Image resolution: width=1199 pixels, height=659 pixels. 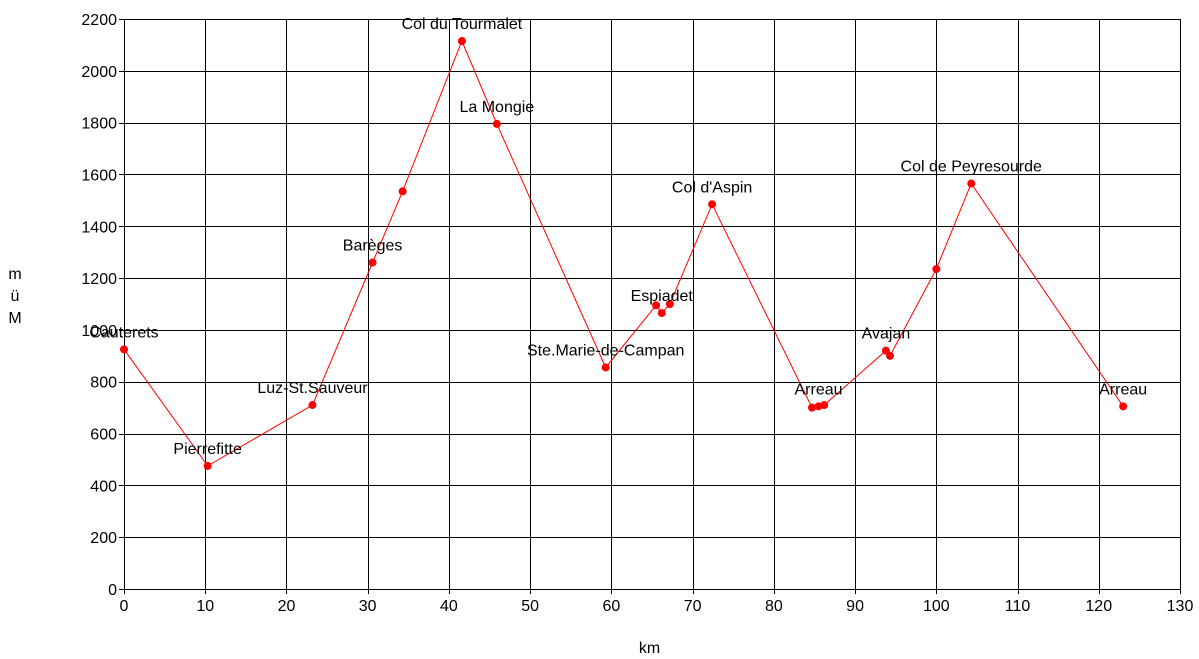 I want to click on y-axis-label: m ü M, so click(x=15, y=297).